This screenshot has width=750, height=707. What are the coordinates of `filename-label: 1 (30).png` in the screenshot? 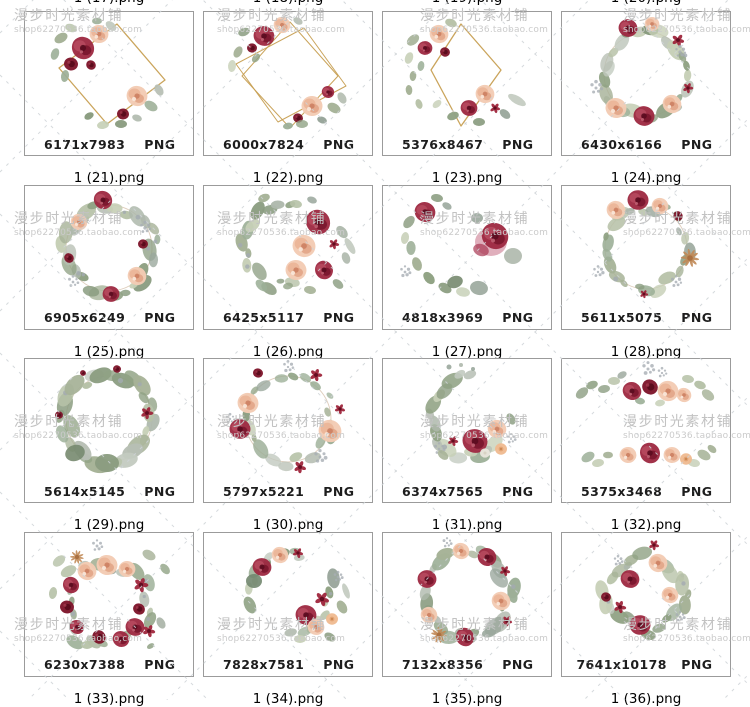 It's located at (288, 525).